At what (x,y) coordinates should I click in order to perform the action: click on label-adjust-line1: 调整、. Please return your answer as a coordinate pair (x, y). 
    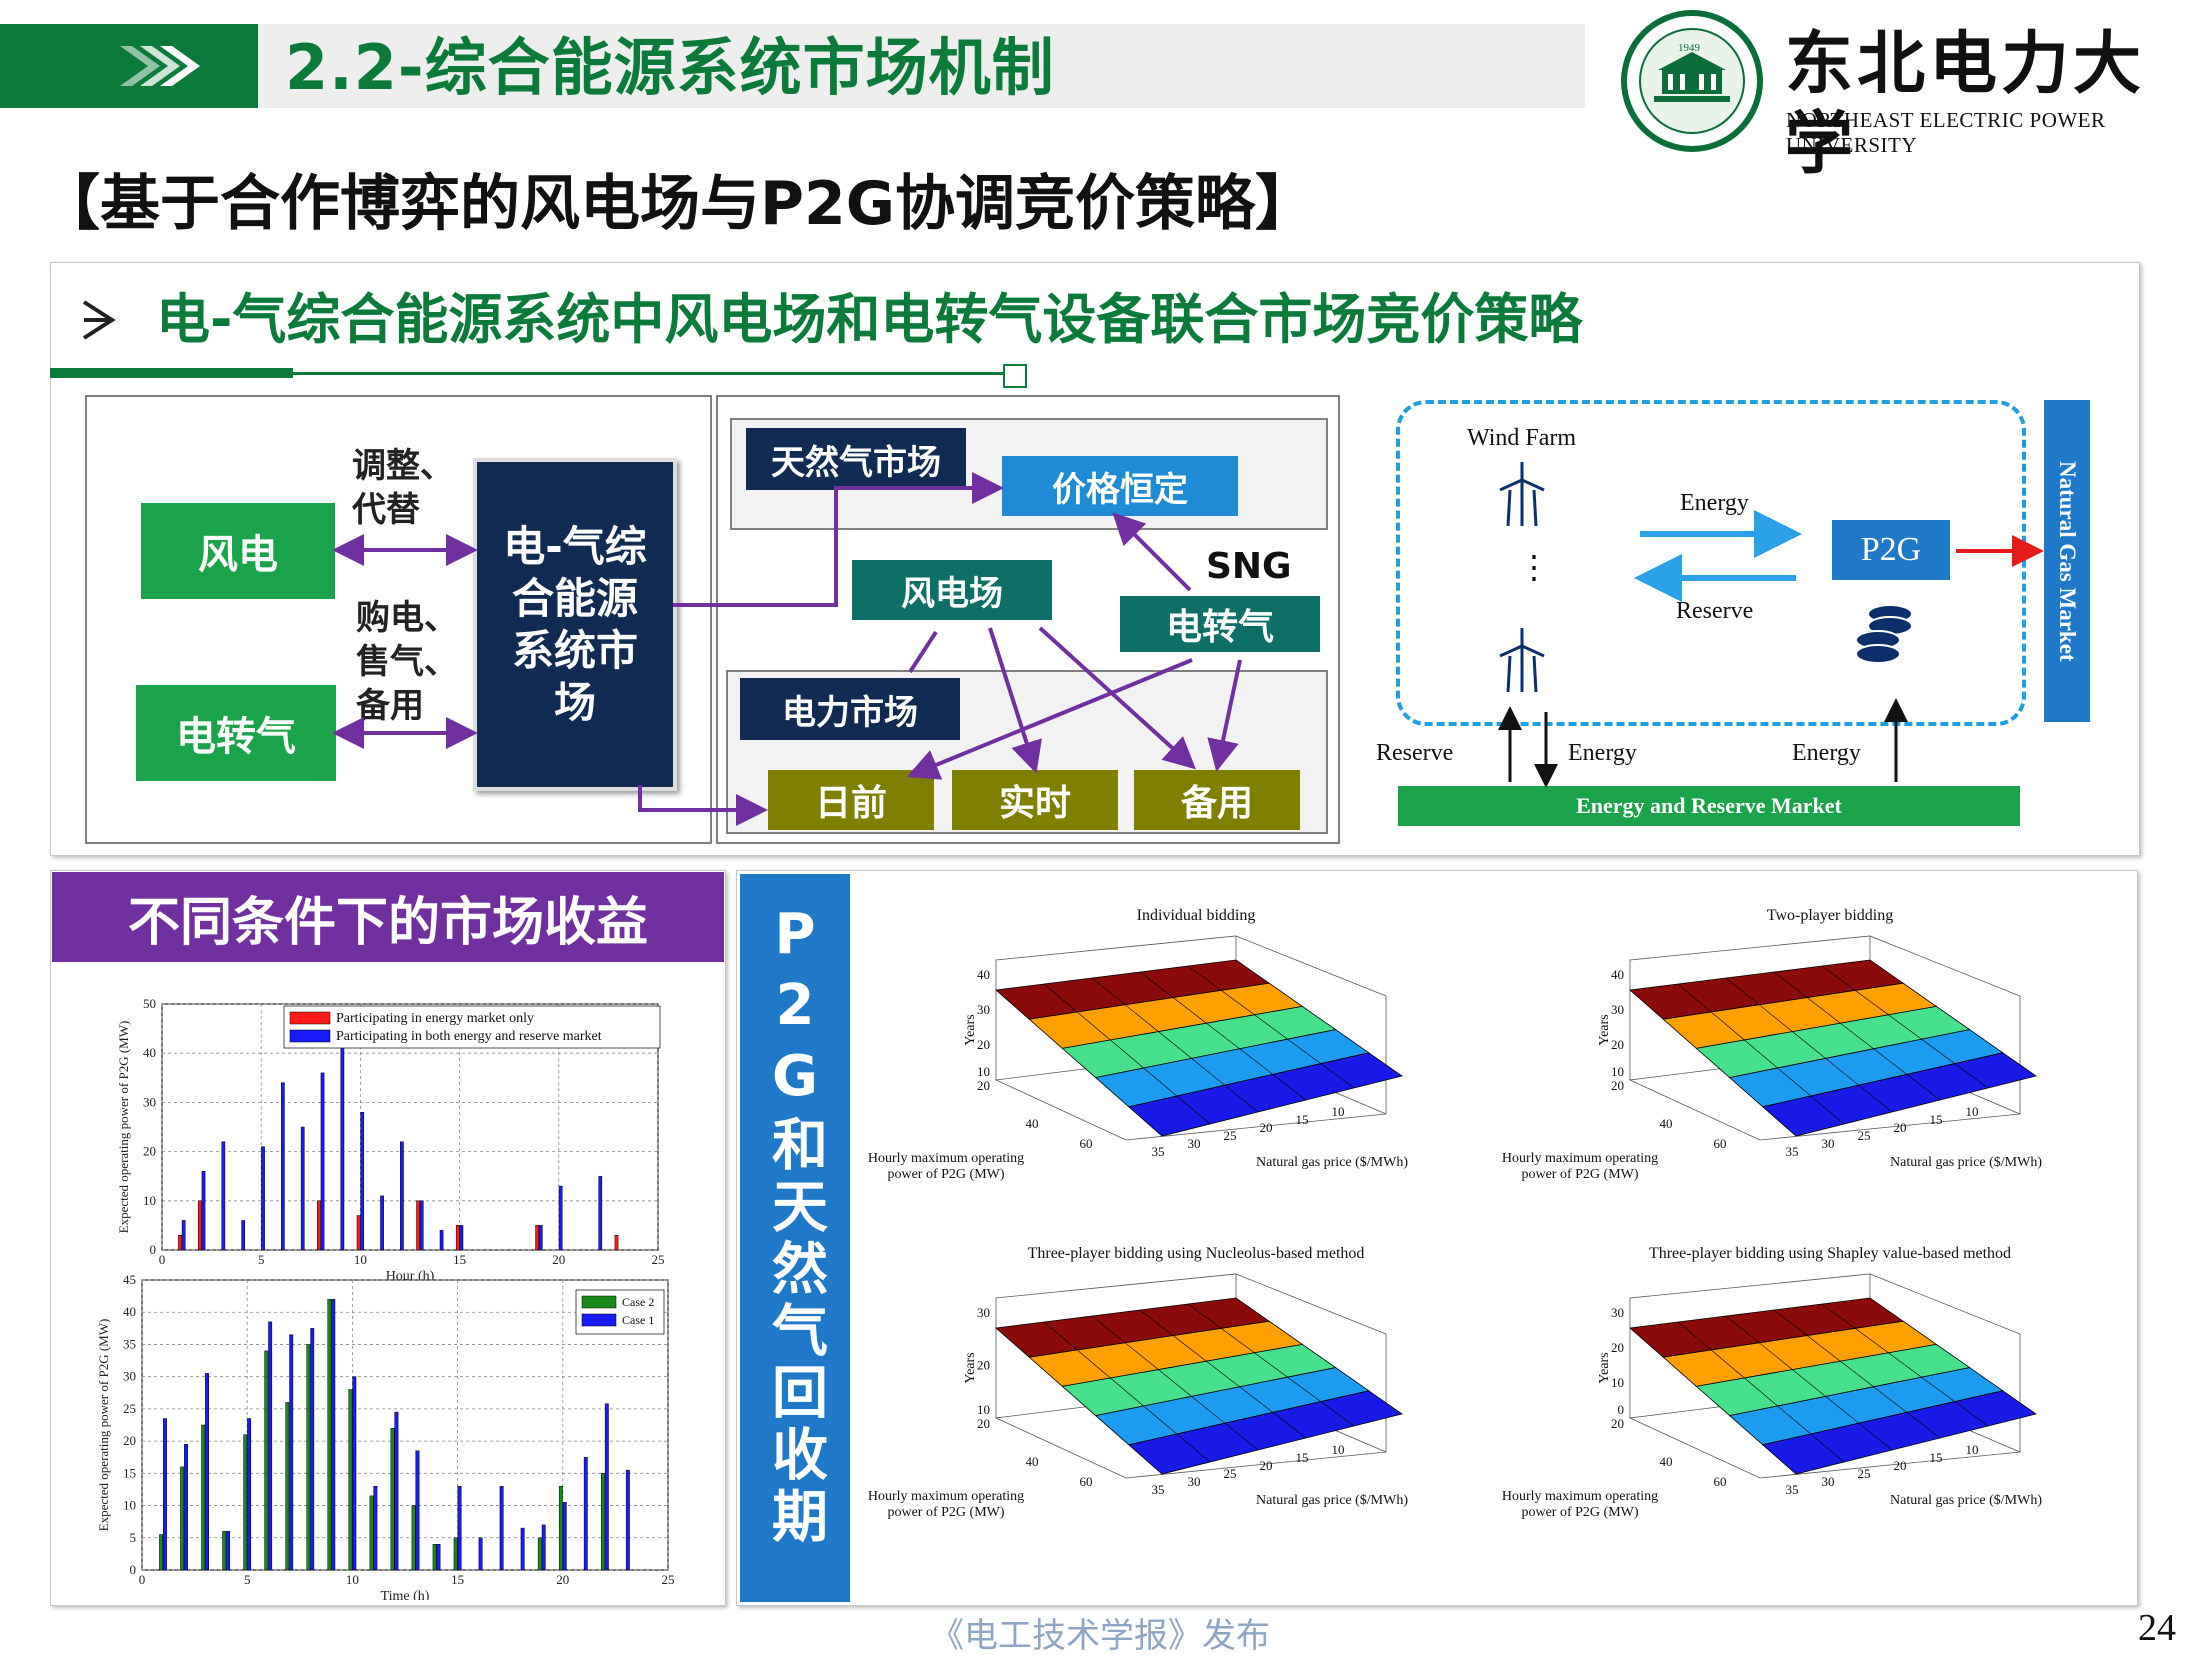
    Looking at the image, I should click on (403, 466).